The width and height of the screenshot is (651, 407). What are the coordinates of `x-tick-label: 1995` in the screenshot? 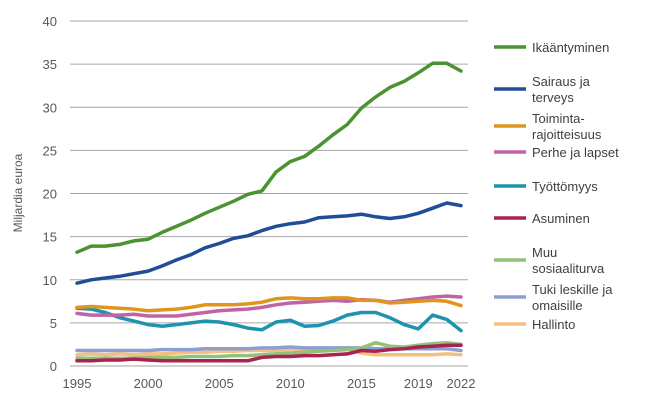 It's located at (77, 383).